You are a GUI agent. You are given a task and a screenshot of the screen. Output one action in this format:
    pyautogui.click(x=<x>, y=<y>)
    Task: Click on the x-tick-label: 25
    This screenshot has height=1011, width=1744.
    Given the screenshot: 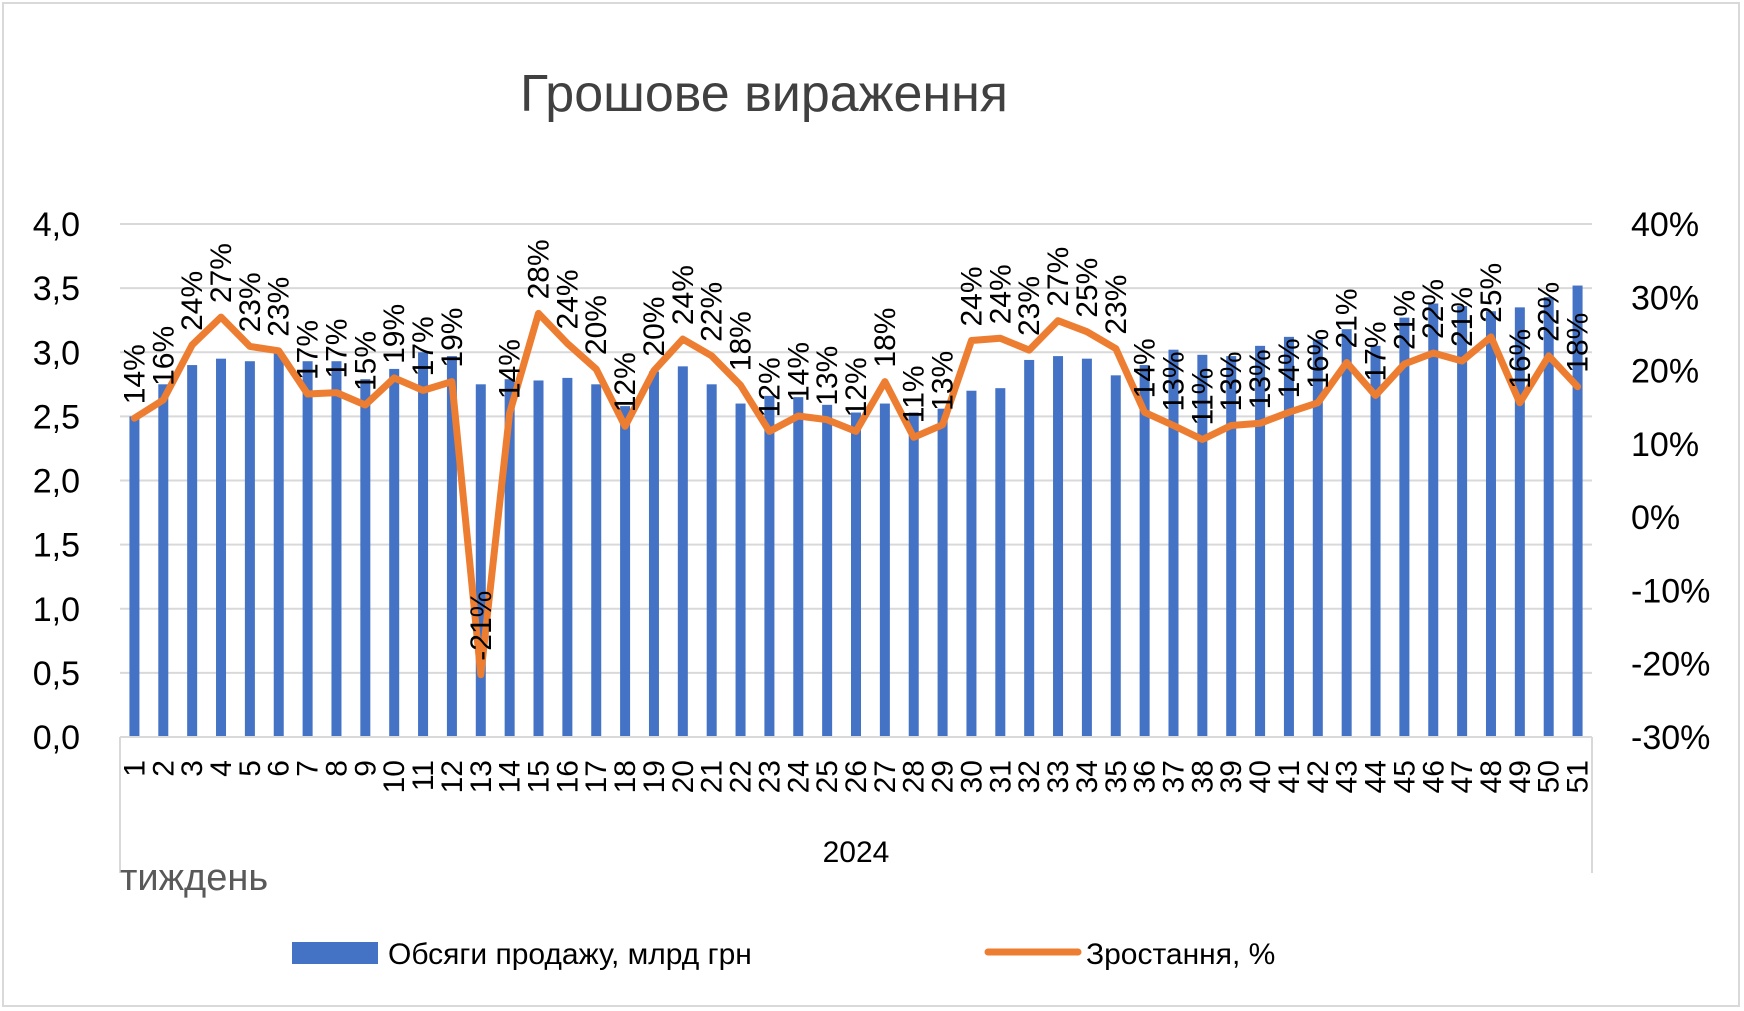 What is the action you would take?
    pyautogui.click(x=827, y=776)
    